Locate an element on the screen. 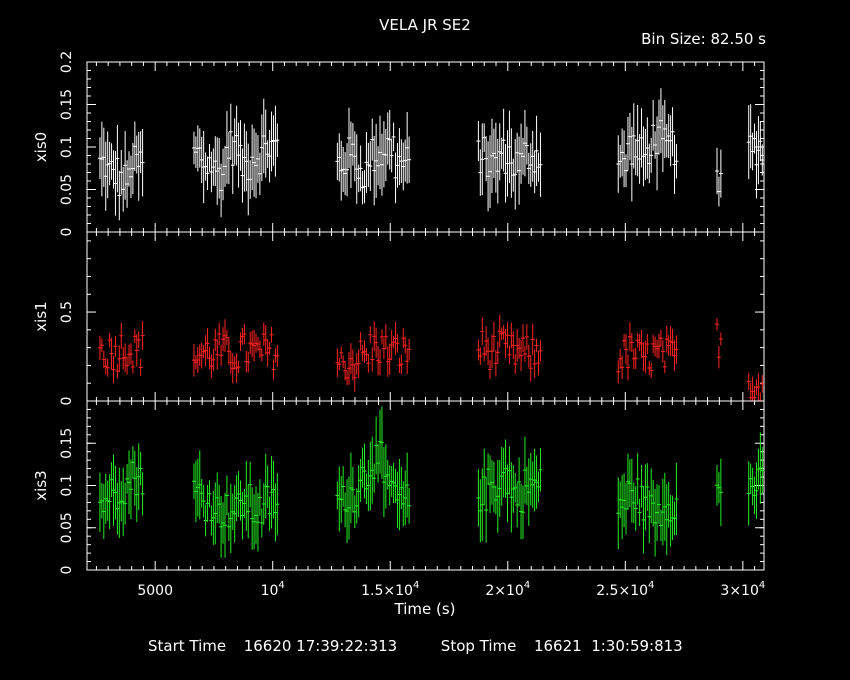  y-tick-label-xis3: 0.15 is located at coordinates (67, 443).